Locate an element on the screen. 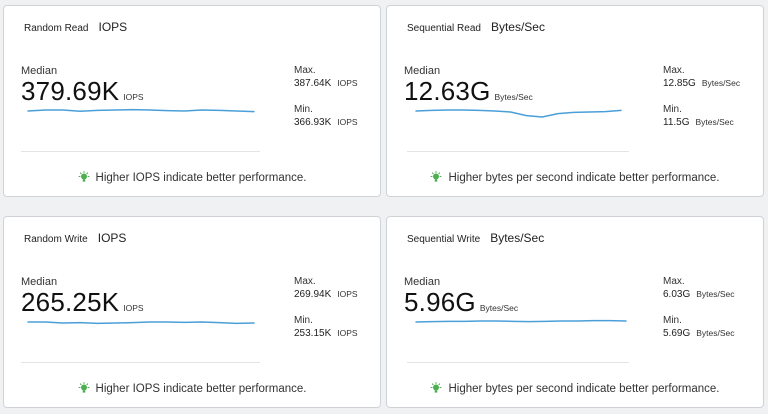 Image resolution: width=768 pixels, height=414 pixels. median-number: 379.69K is located at coordinates (70, 91).